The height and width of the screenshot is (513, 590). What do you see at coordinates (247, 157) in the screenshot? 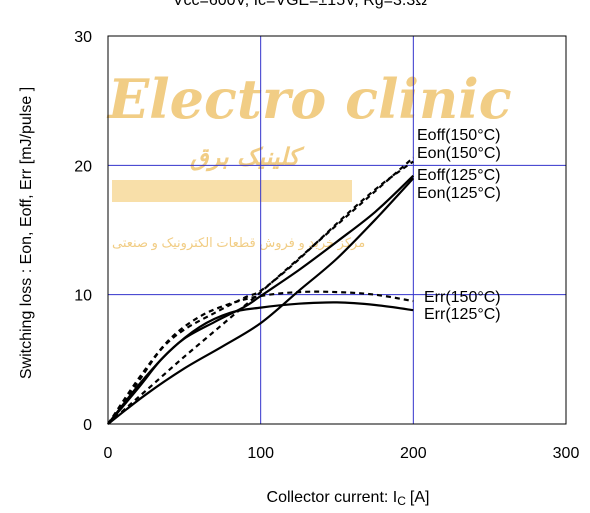
I see `watermark-subtitle: کلینیک برق` at bounding box center [247, 157].